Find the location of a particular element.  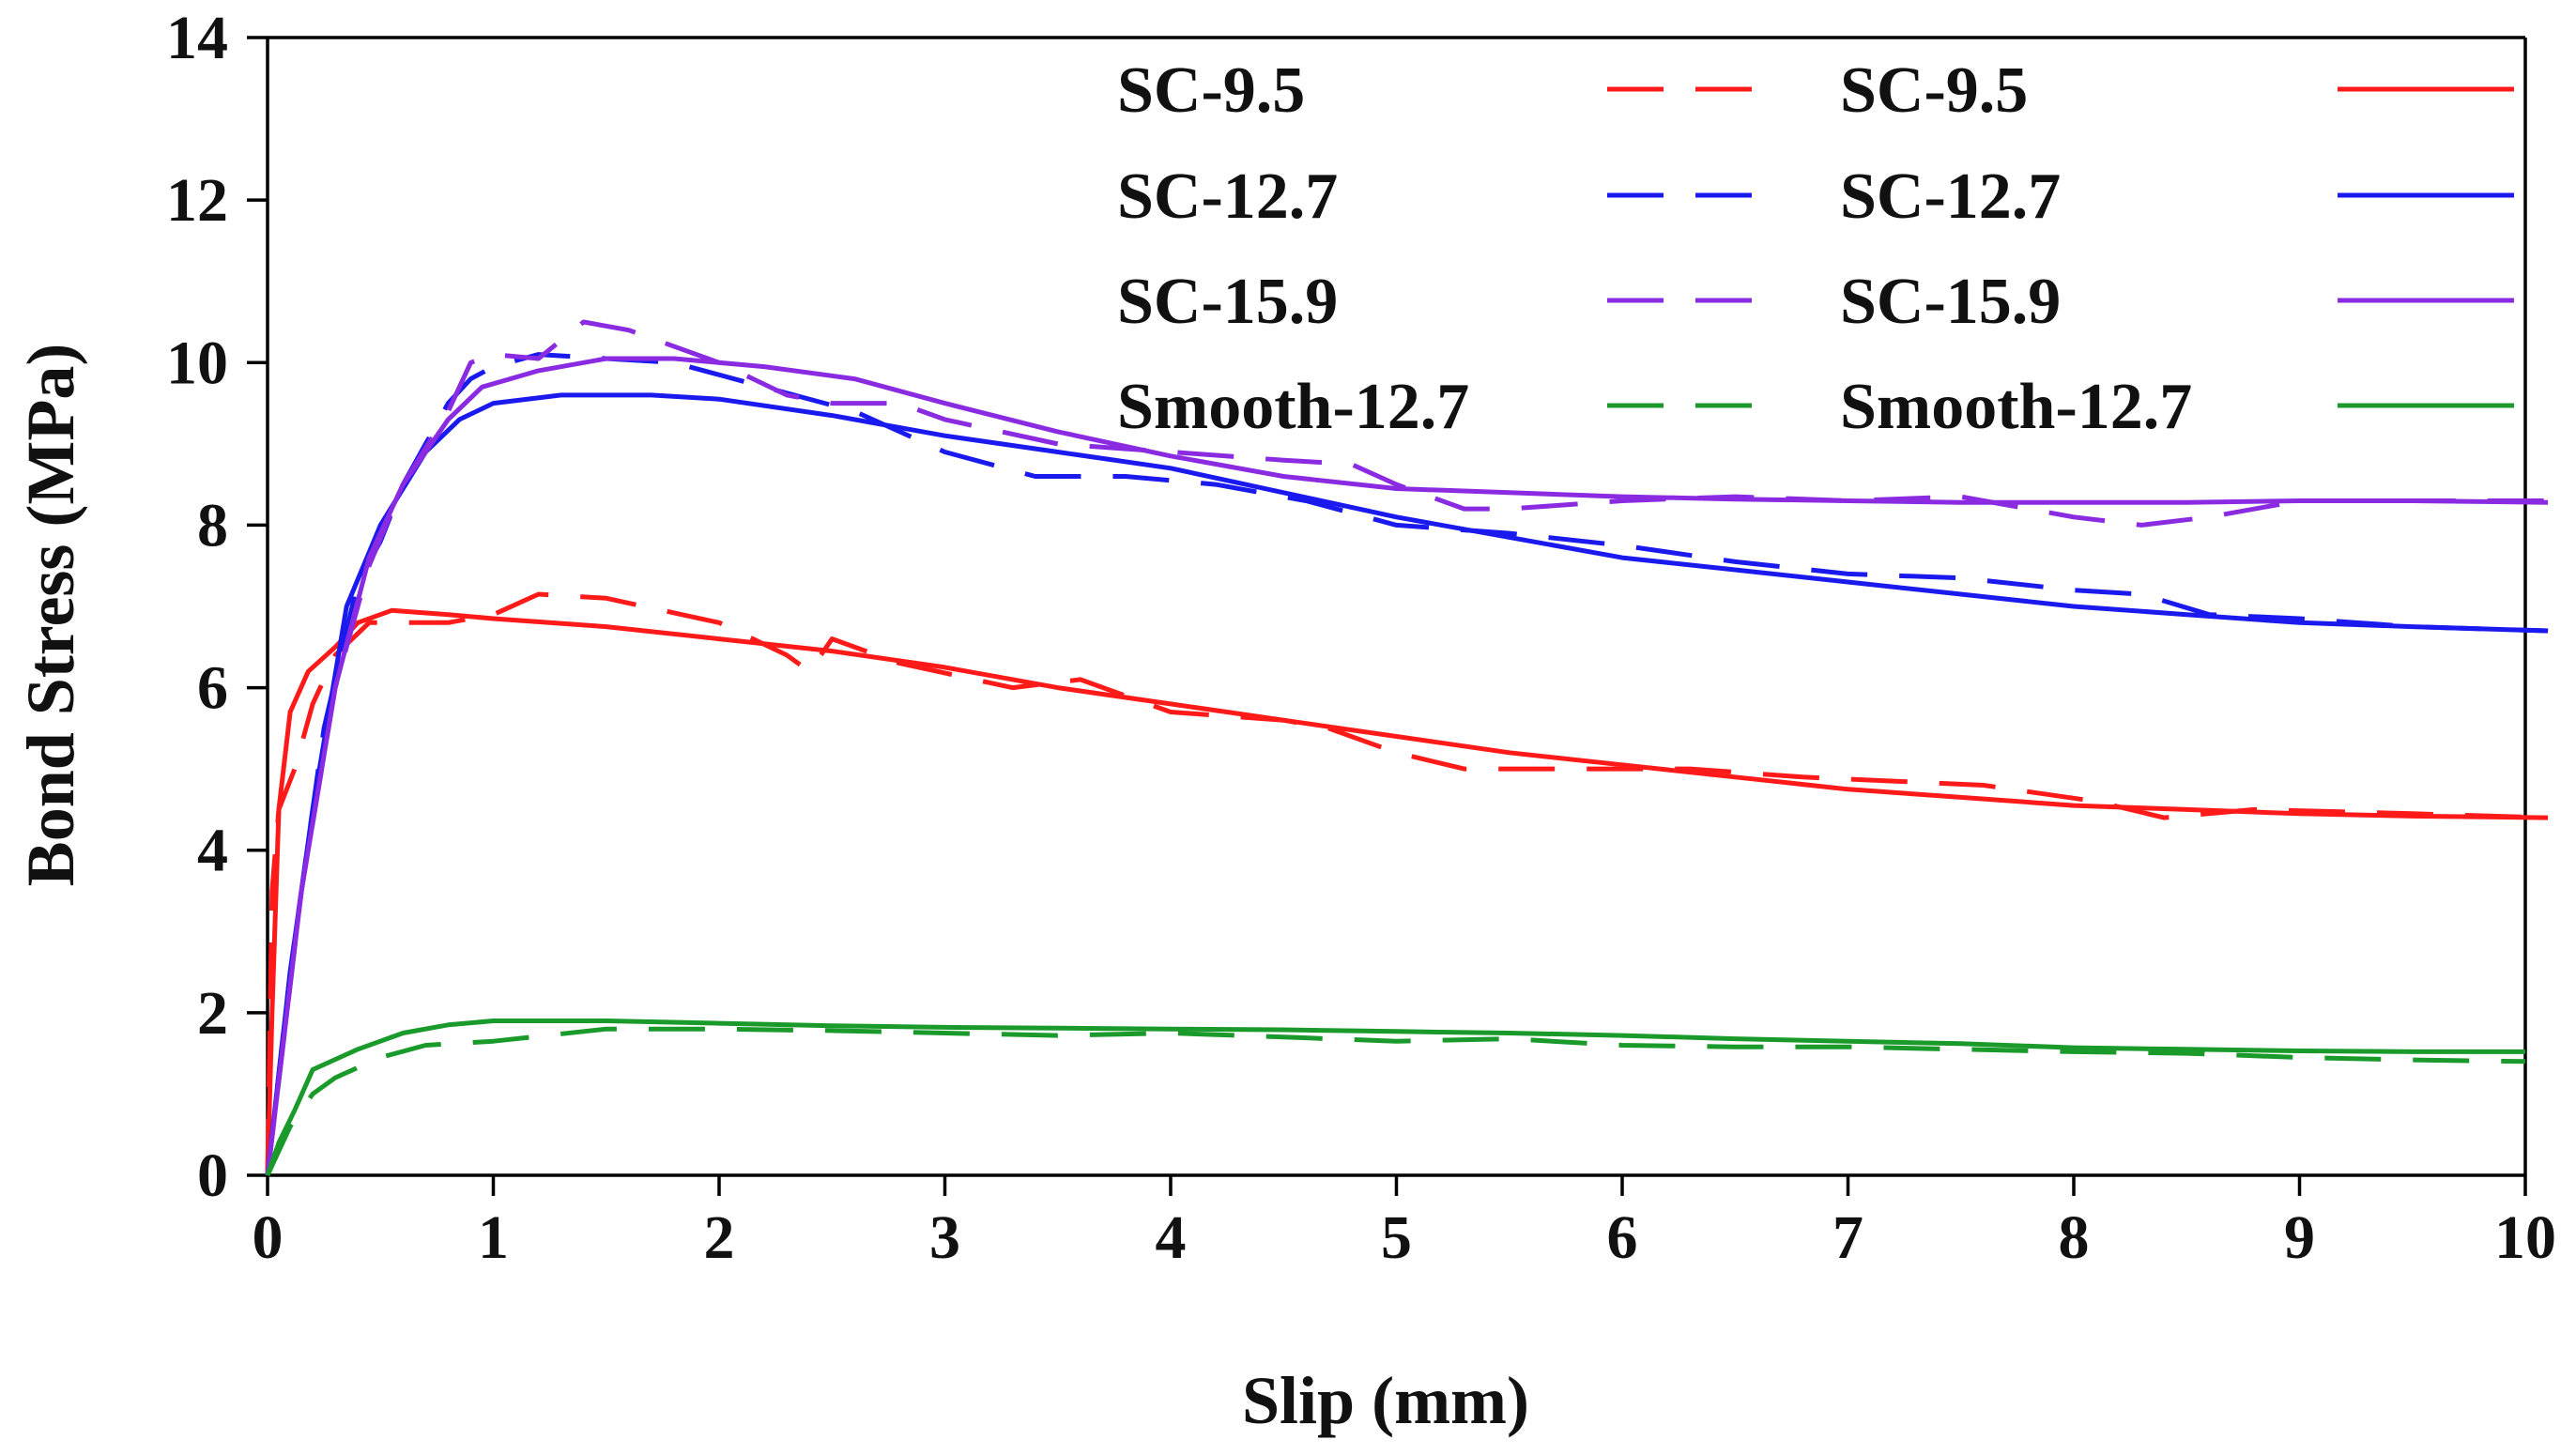

y-tick-label: 12 is located at coordinates (197, 200).